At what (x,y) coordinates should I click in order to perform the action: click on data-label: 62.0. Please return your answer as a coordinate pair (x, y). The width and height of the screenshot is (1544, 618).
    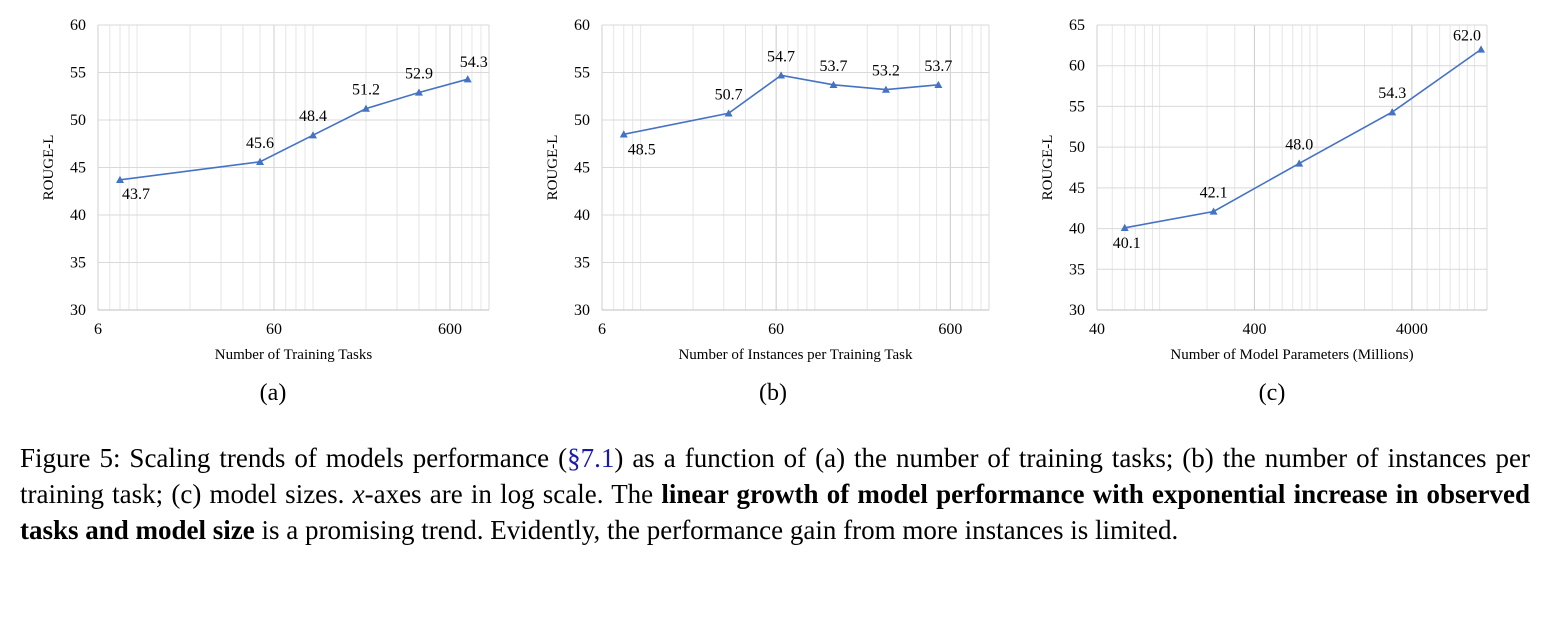
    Looking at the image, I should click on (1467, 35).